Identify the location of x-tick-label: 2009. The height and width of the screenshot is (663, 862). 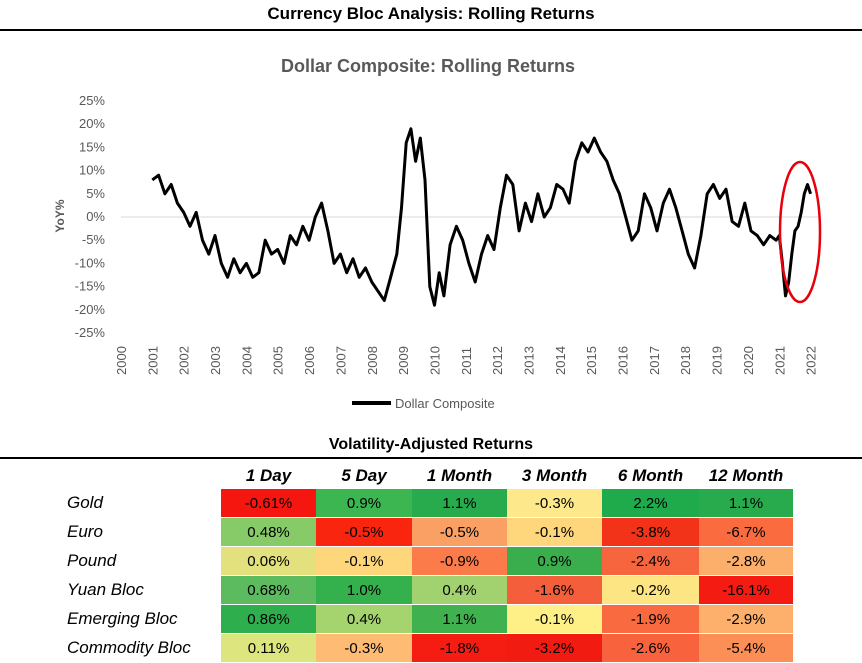
(403, 360).